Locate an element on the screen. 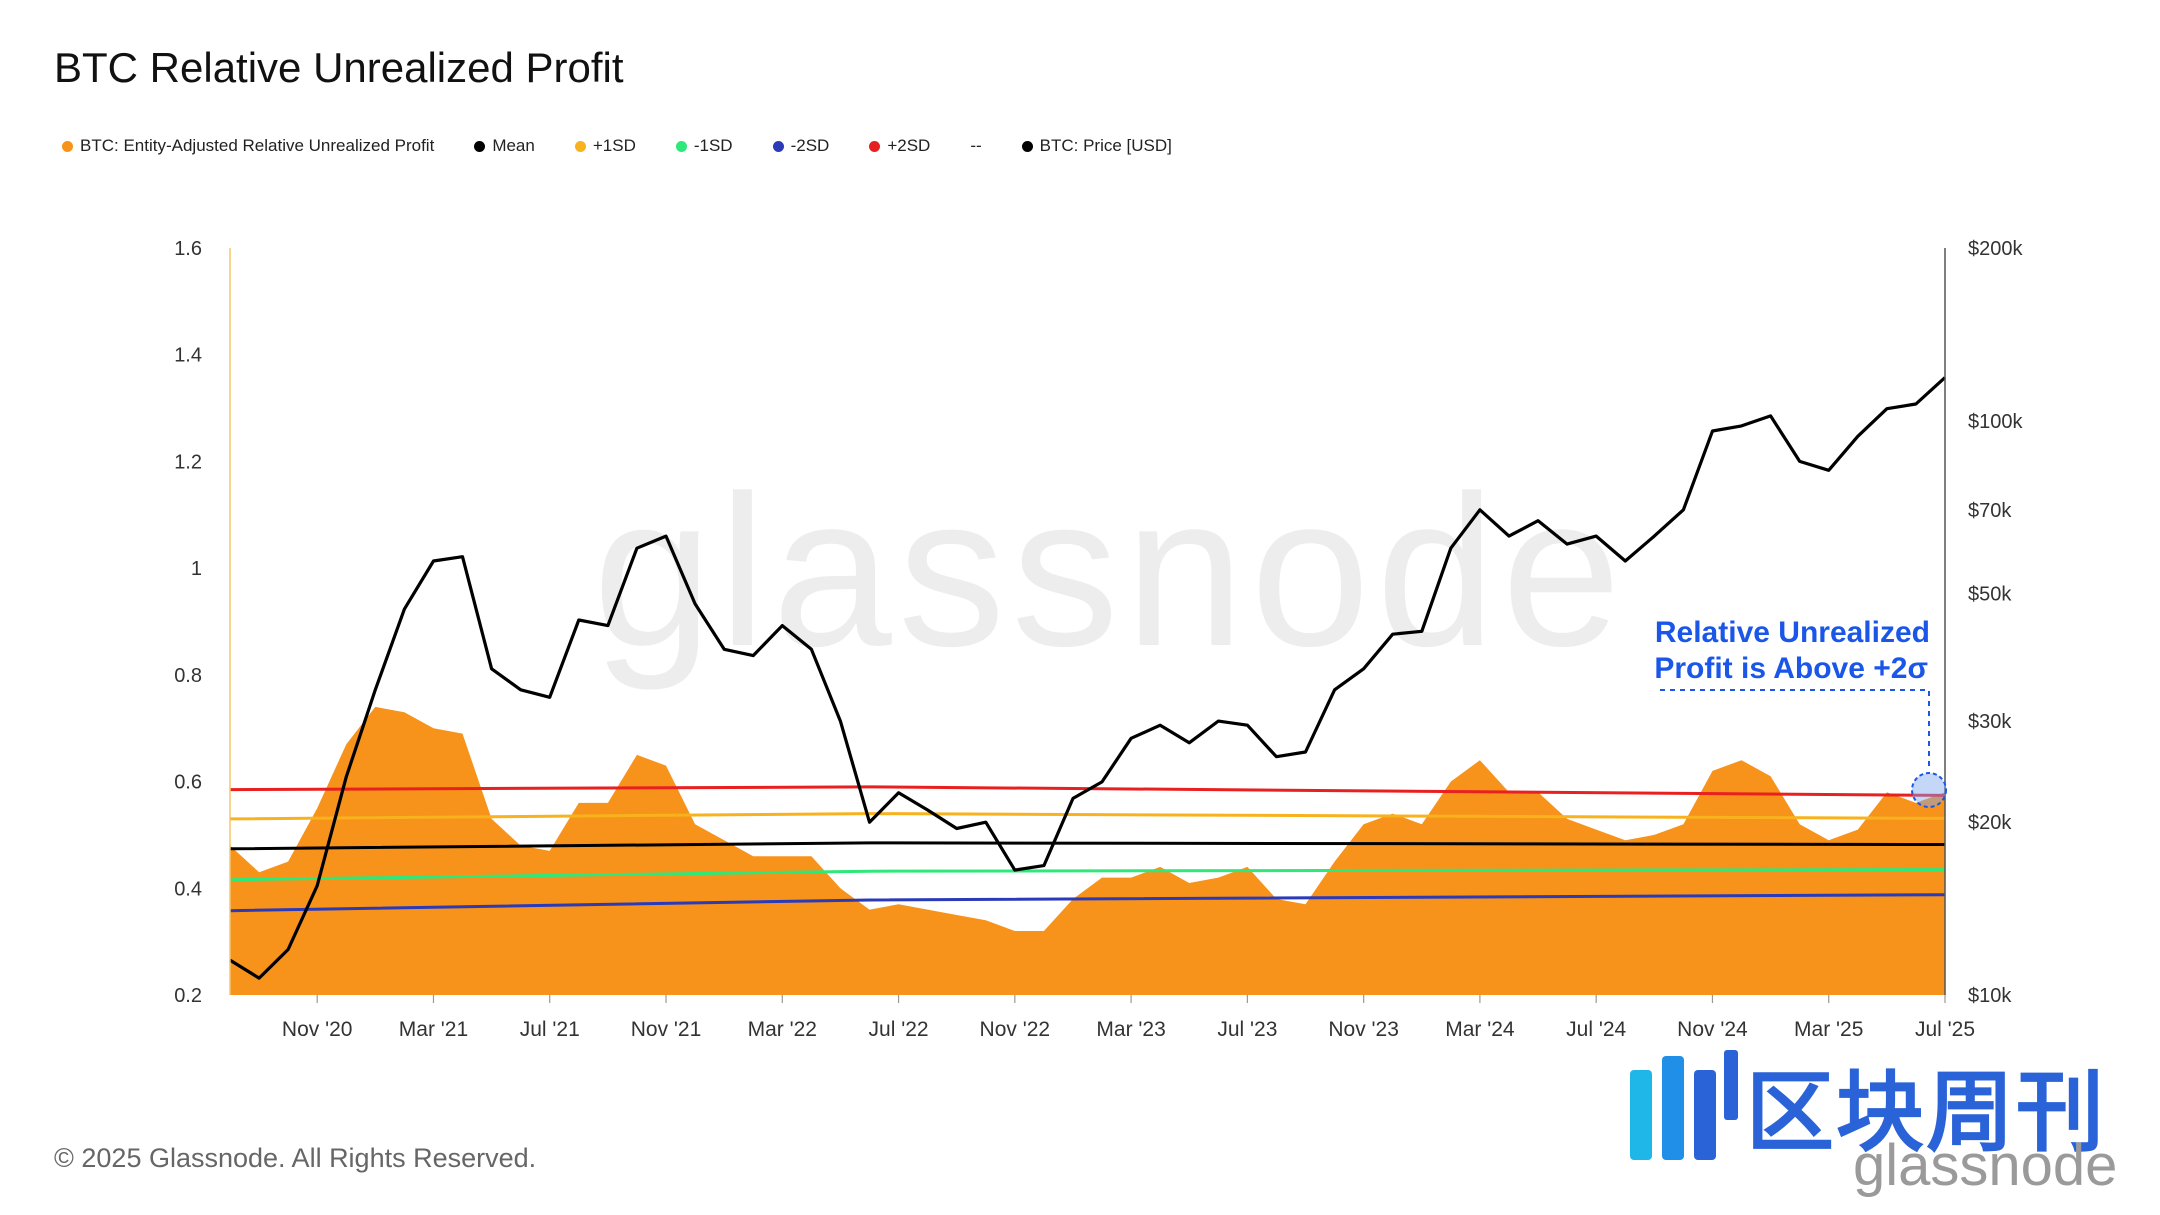  x-tick-label: Mar '24 is located at coordinates (1480, 1029).